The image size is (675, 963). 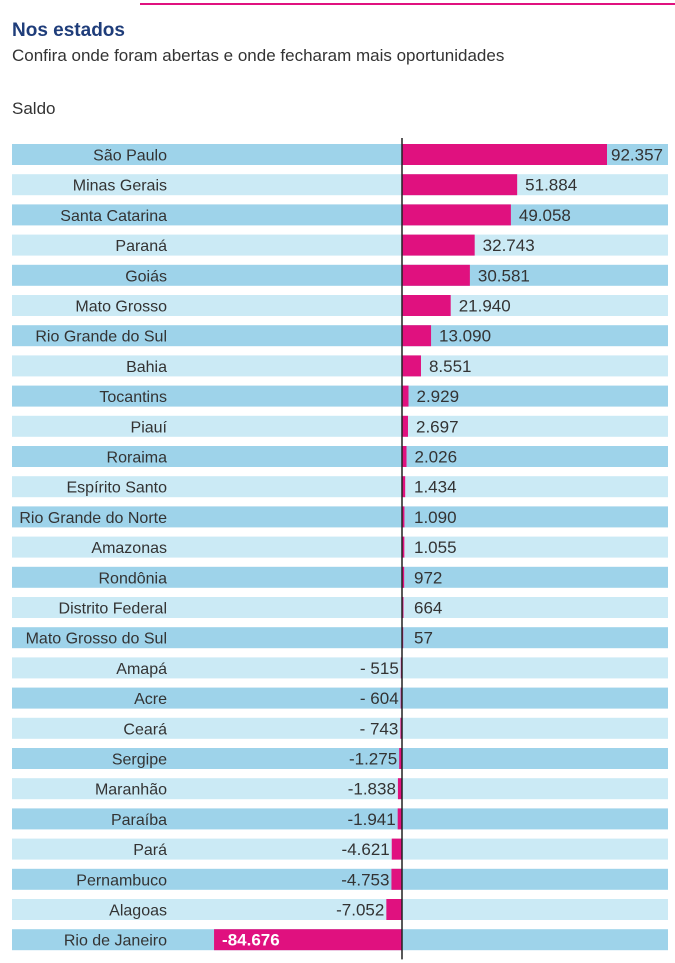 What do you see at coordinates (509, 245) in the screenshot?
I see `value-label: 32.743` at bounding box center [509, 245].